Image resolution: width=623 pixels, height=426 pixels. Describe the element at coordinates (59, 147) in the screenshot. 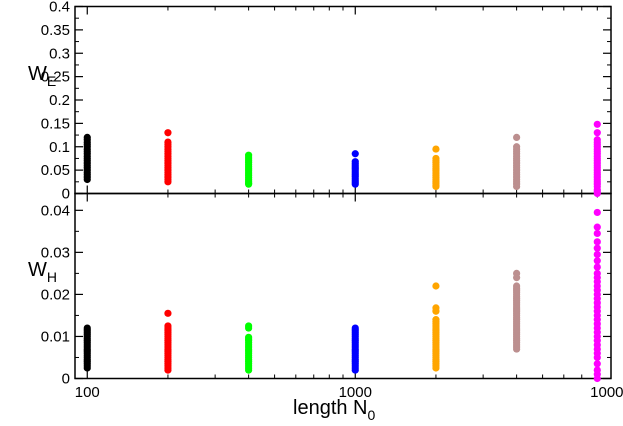

I see `y-tick-label: 0.1` at that location.